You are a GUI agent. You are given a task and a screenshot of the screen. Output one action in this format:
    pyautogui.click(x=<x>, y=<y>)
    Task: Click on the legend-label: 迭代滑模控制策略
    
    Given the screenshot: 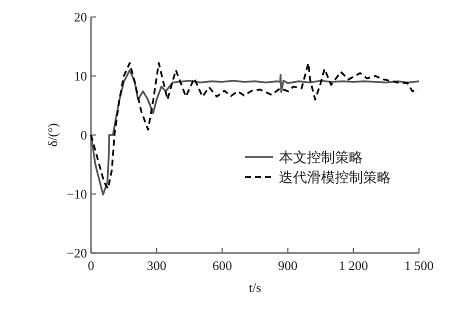 What is the action you would take?
    pyautogui.click(x=335, y=178)
    